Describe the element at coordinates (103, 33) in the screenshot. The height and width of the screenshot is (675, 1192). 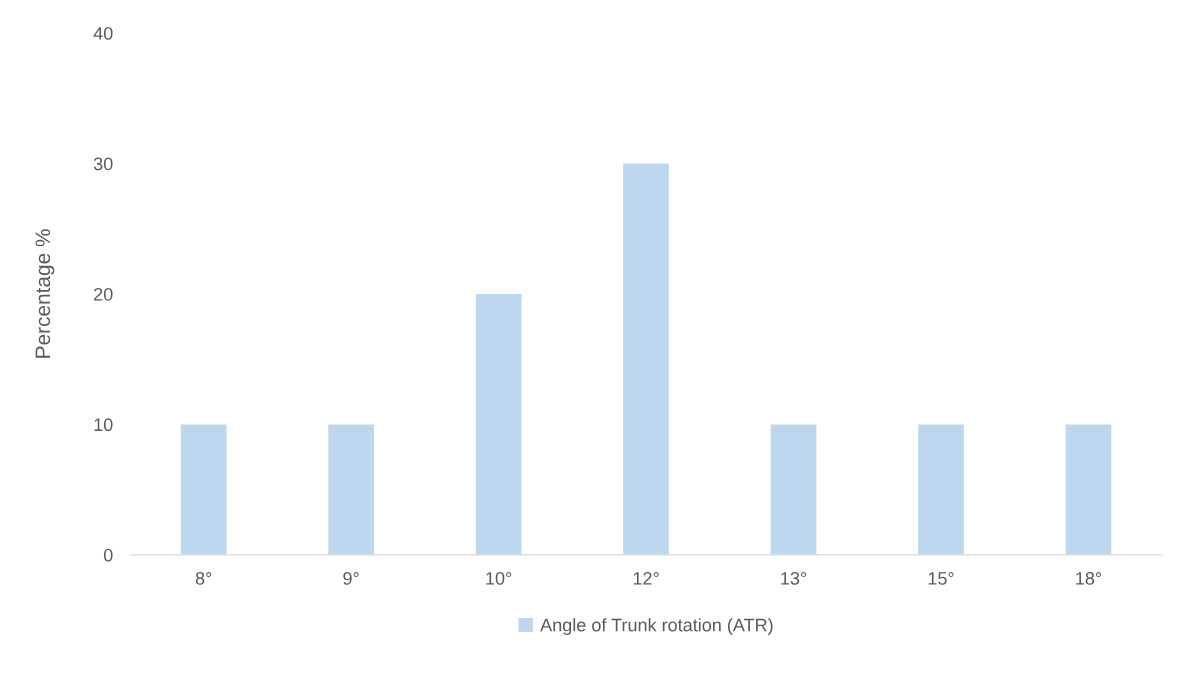
I see `y-tick-label: 40` at that location.